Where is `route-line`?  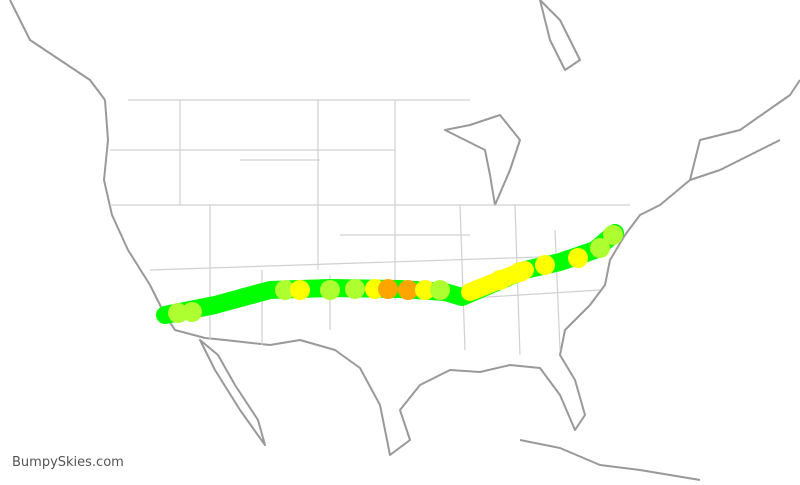
route-line is located at coordinates (390, 274).